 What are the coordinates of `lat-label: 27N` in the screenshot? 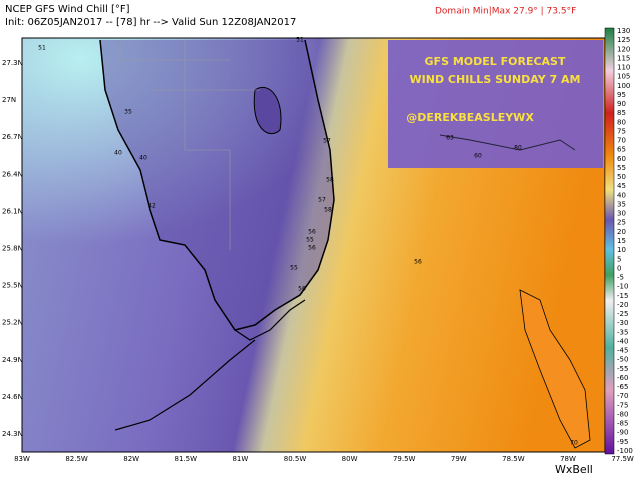 It's located at (9, 100).